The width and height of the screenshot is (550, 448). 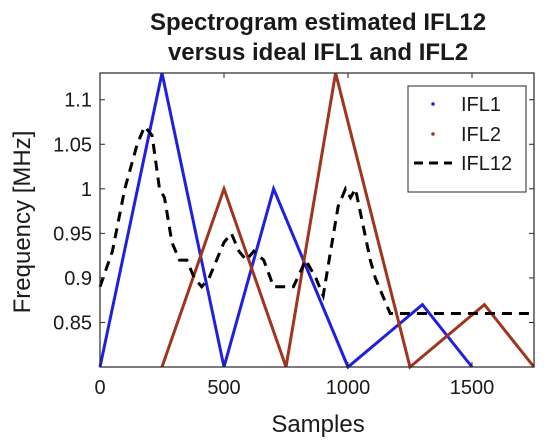 What do you see at coordinates (348, 388) in the screenshot?
I see `x-tick-label: 1000` at bounding box center [348, 388].